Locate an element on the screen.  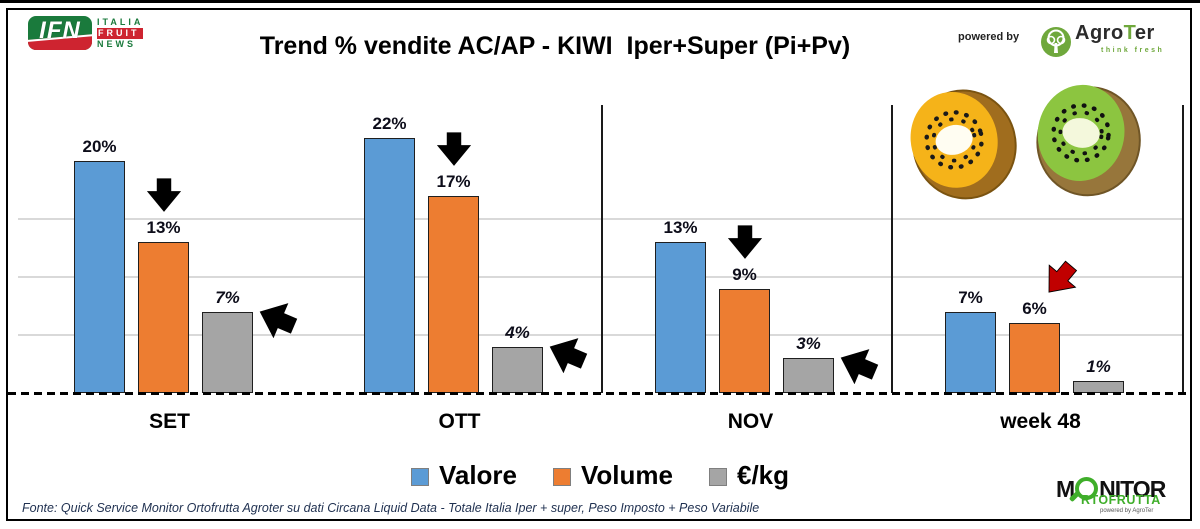
ifn-logo-abbr: IFN is located at coordinates (60, 30).